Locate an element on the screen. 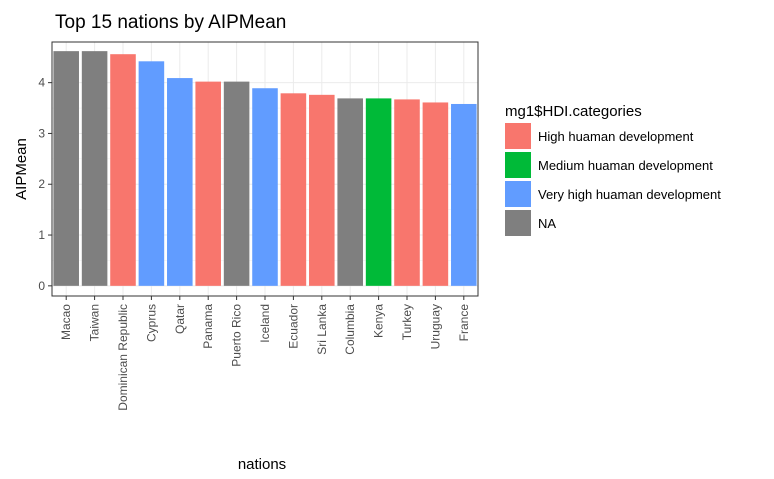  x-tick-label: Puerto Rico is located at coordinates (237, 335).